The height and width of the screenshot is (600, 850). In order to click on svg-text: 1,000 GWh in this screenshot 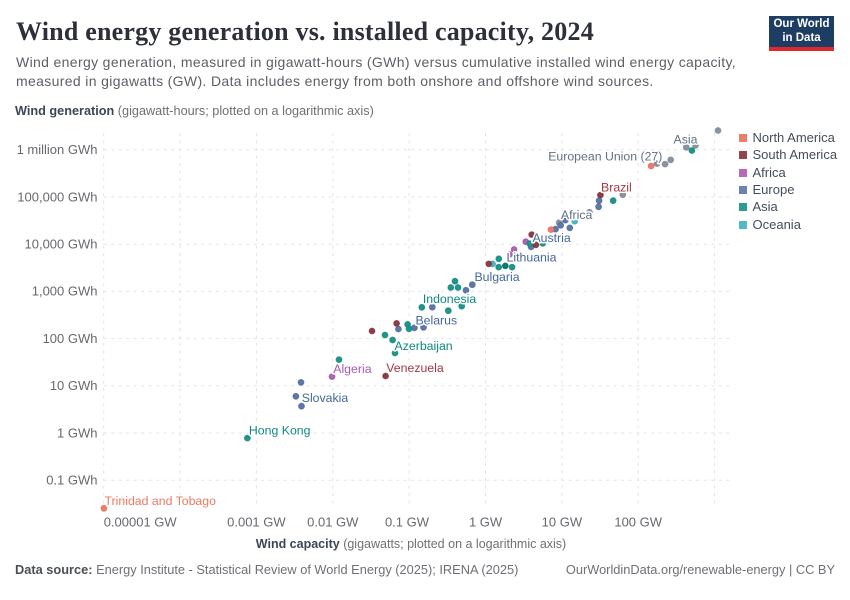, I will do `click(65, 291)`.